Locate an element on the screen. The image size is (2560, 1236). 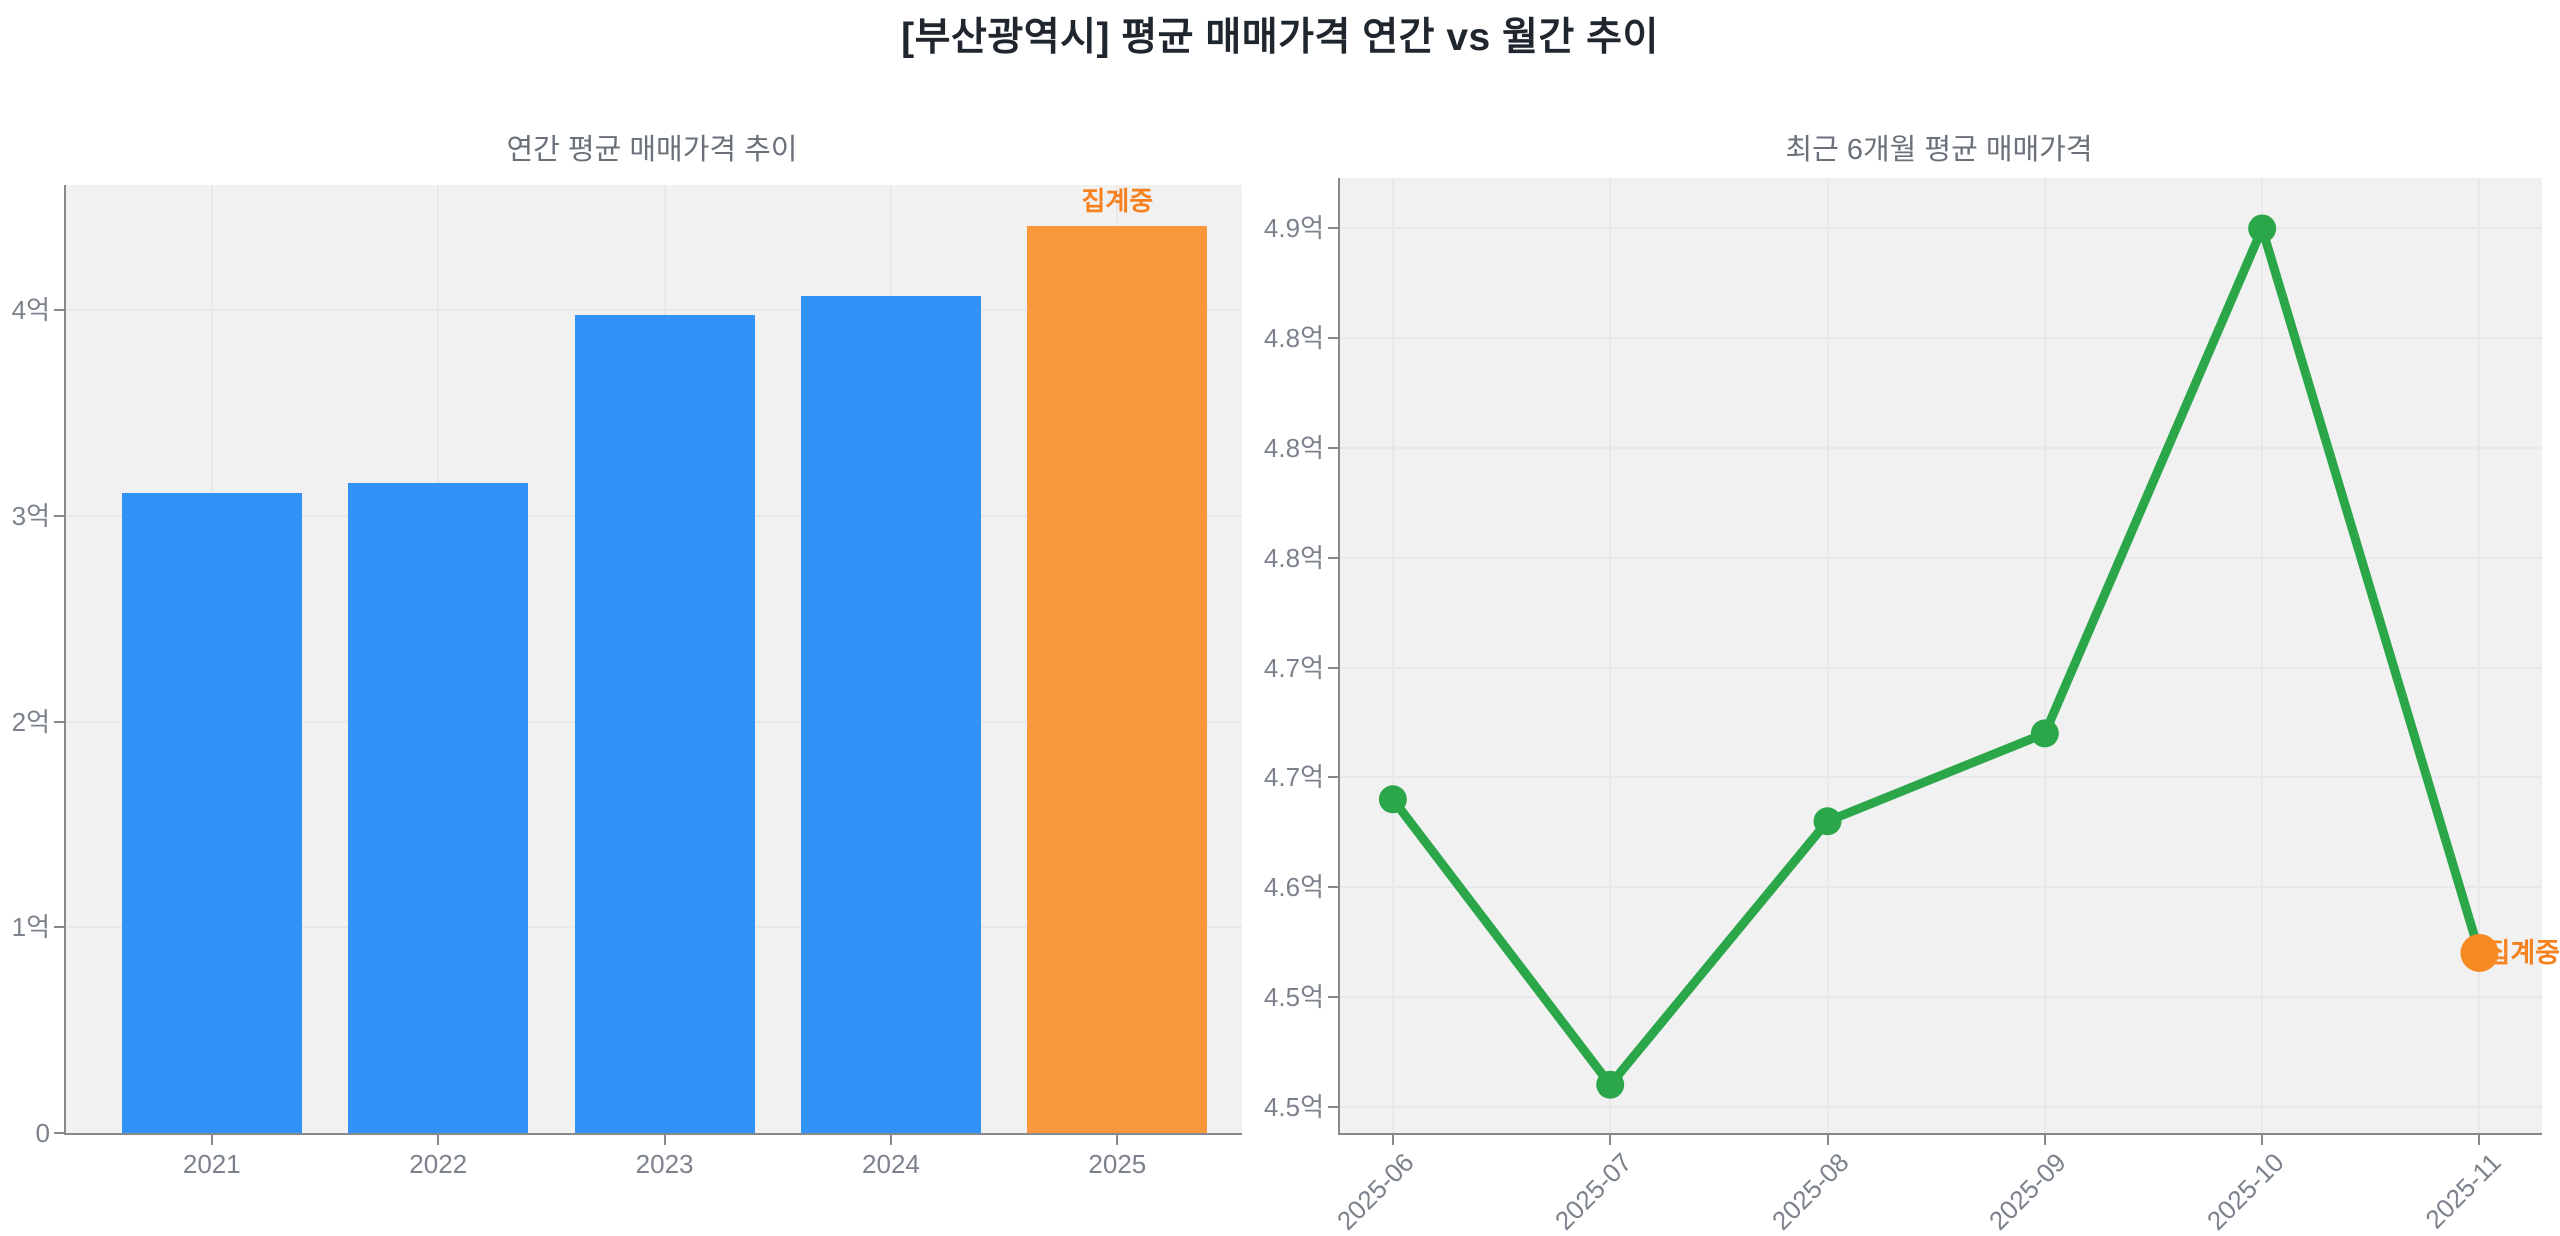
bar-2021 is located at coordinates (211, 813).